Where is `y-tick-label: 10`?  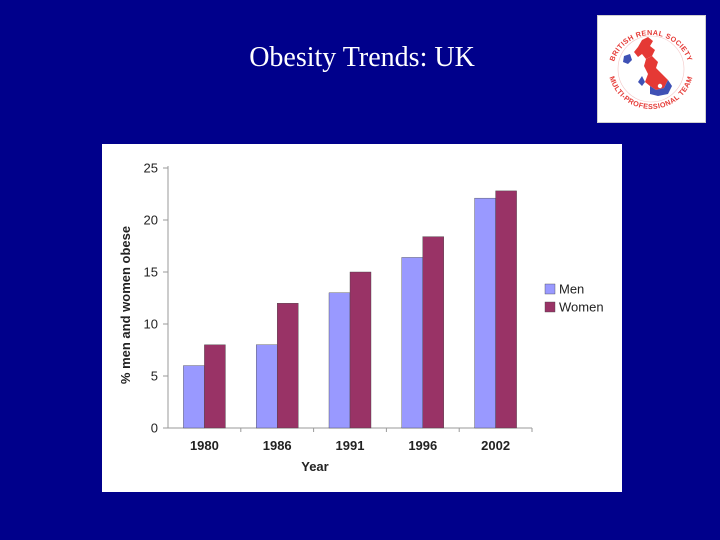 y-tick-label: 10 is located at coordinates (151, 324).